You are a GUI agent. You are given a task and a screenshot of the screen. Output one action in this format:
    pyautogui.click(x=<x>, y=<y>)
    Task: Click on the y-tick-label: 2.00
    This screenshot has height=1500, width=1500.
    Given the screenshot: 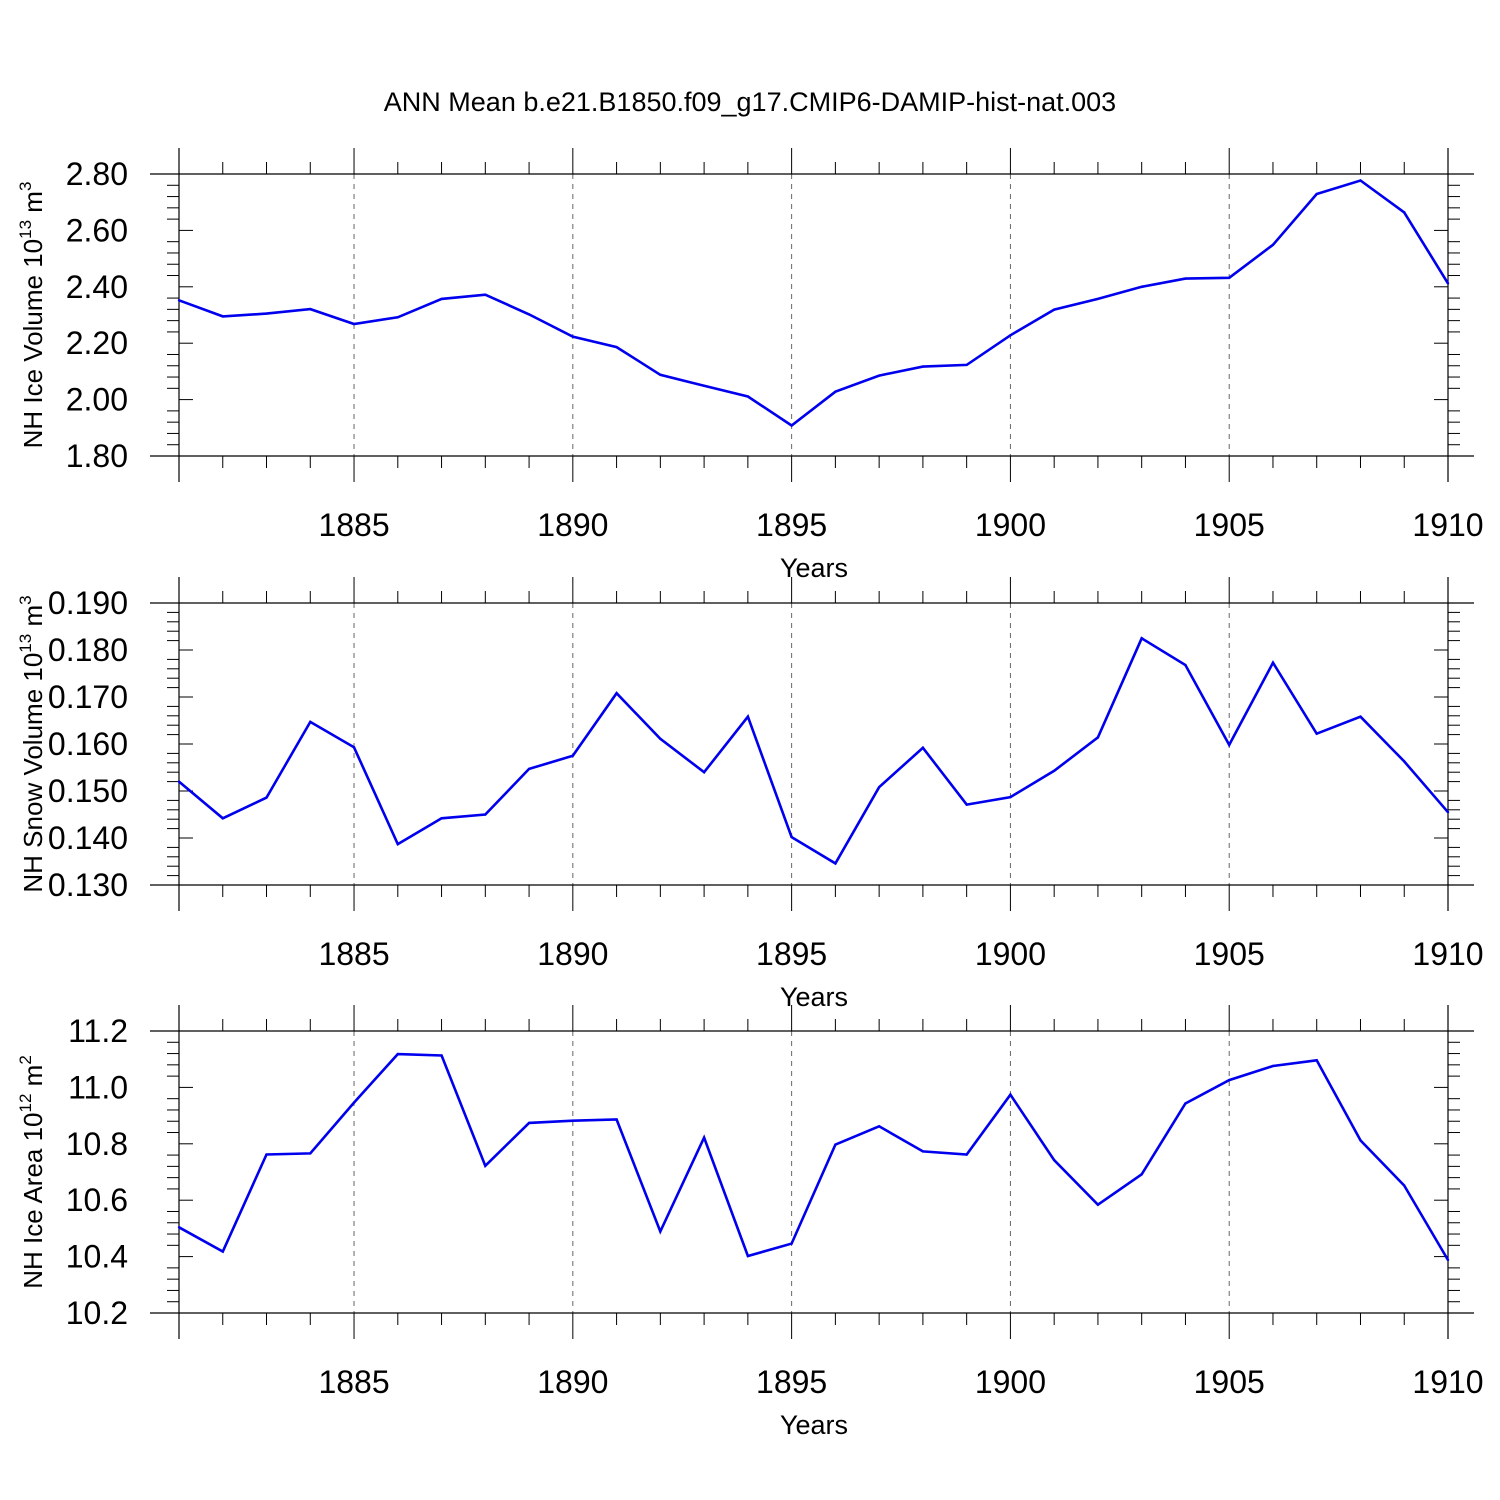 What is the action you would take?
    pyautogui.click(x=97, y=400)
    